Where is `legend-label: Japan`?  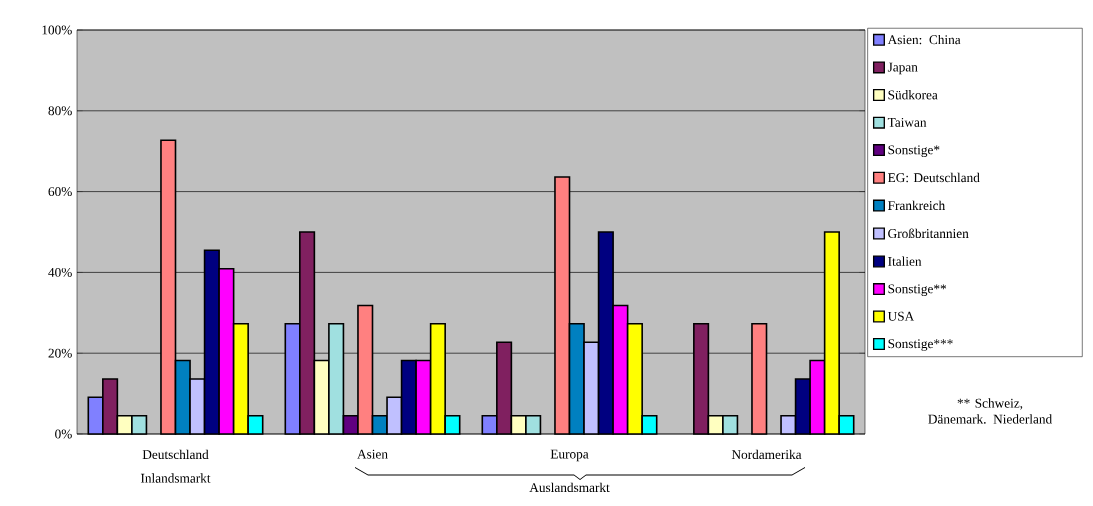
legend-label: Japan is located at coordinates (902, 68).